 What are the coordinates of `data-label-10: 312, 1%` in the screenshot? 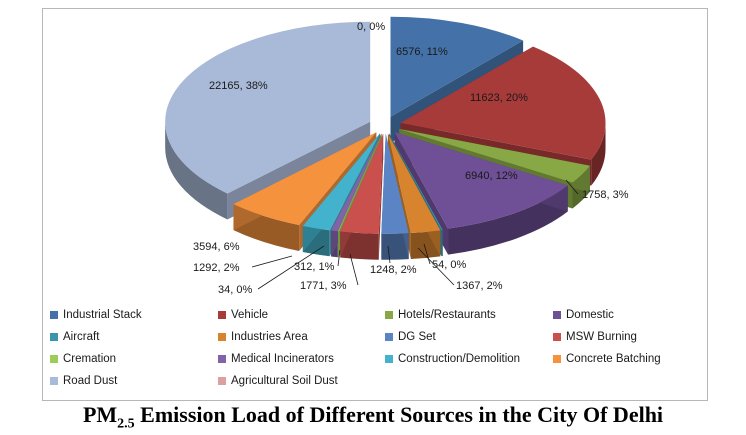 It's located at (314, 267).